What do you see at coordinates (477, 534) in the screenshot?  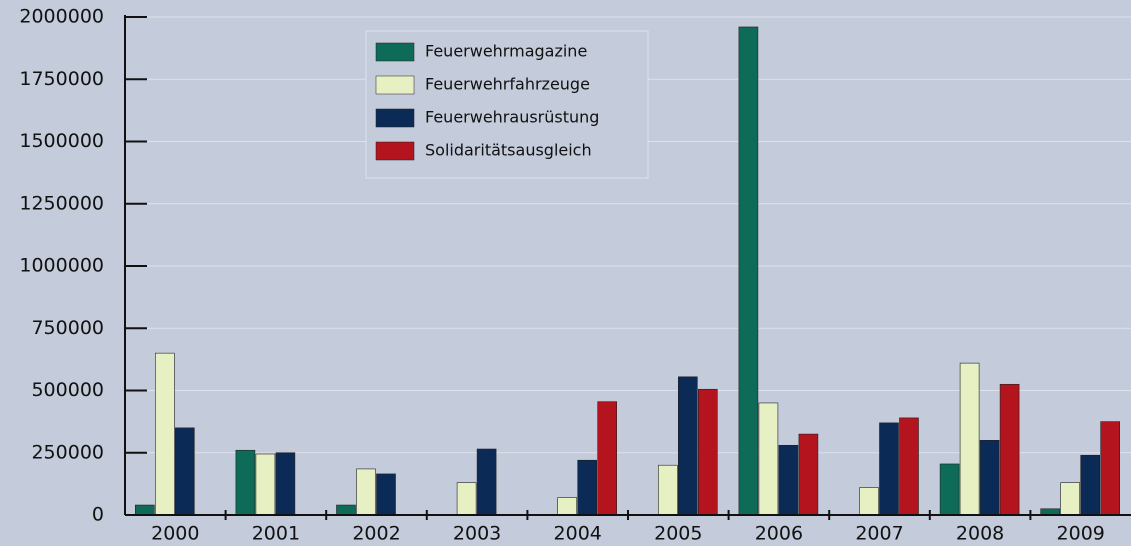 I see `x-tick-label: 2003` at bounding box center [477, 534].